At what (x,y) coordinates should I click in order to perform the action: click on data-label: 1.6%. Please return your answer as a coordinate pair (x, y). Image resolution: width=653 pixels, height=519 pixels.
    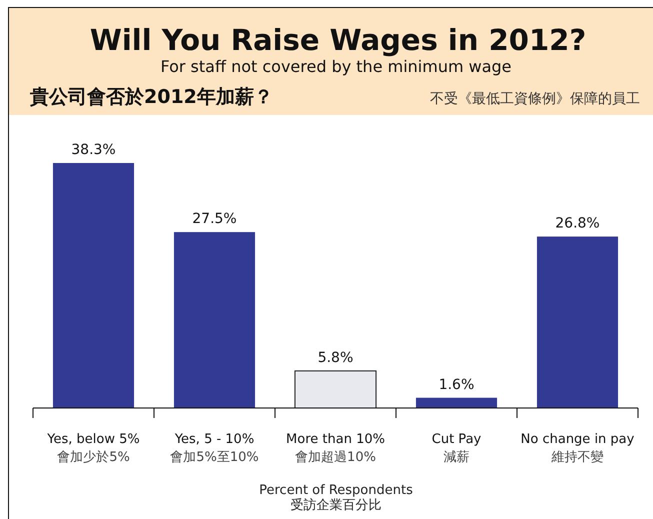
    Looking at the image, I should click on (456, 384).